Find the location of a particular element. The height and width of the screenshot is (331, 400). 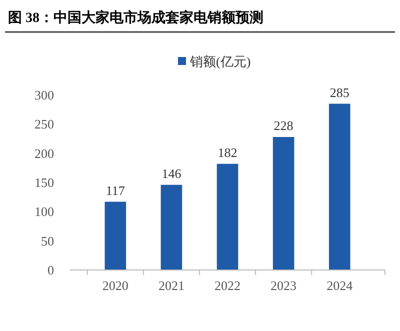

legend-label: 销额(亿元) is located at coordinates (220, 61).